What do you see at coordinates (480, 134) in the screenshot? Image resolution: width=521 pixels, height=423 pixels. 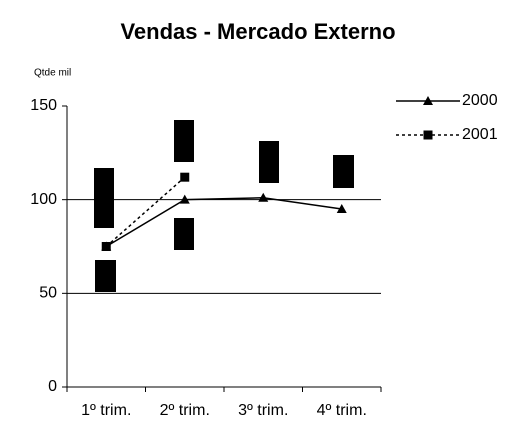 I see `legend-label: 2001` at bounding box center [480, 134].